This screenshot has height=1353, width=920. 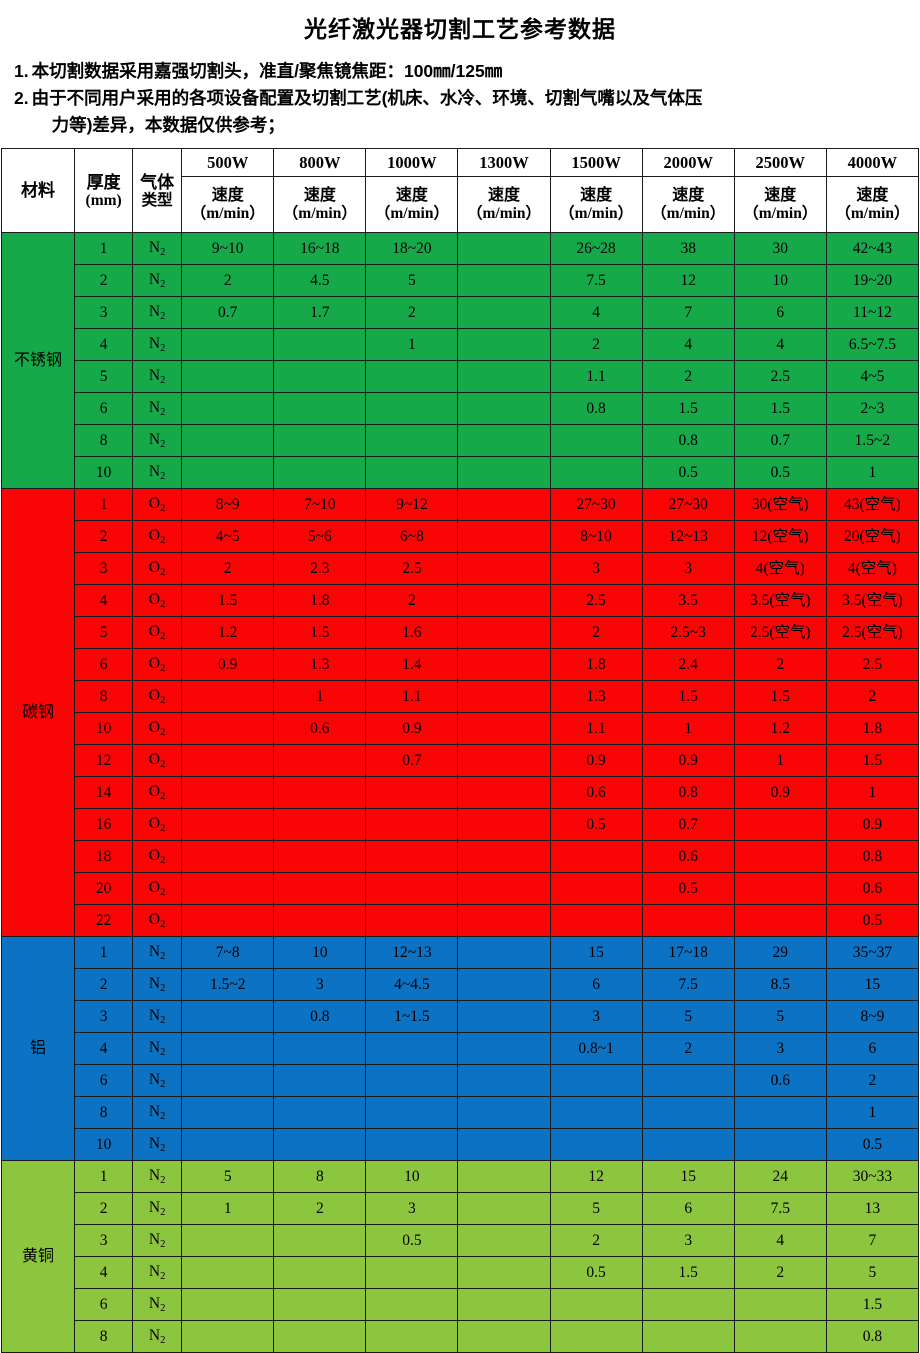 What do you see at coordinates (596, 569) in the screenshot?
I see `speed-cell-1500w: 3` at bounding box center [596, 569].